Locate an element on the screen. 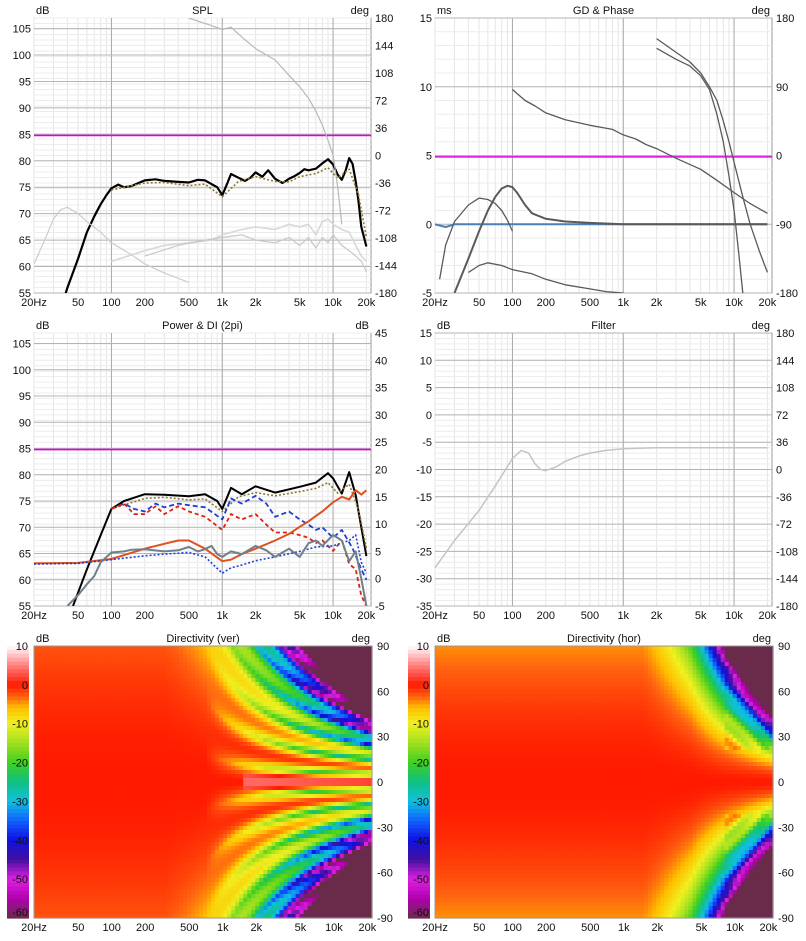 This screenshot has width=806, height=941. y-tick-label: 85 is located at coordinates (25, 450).